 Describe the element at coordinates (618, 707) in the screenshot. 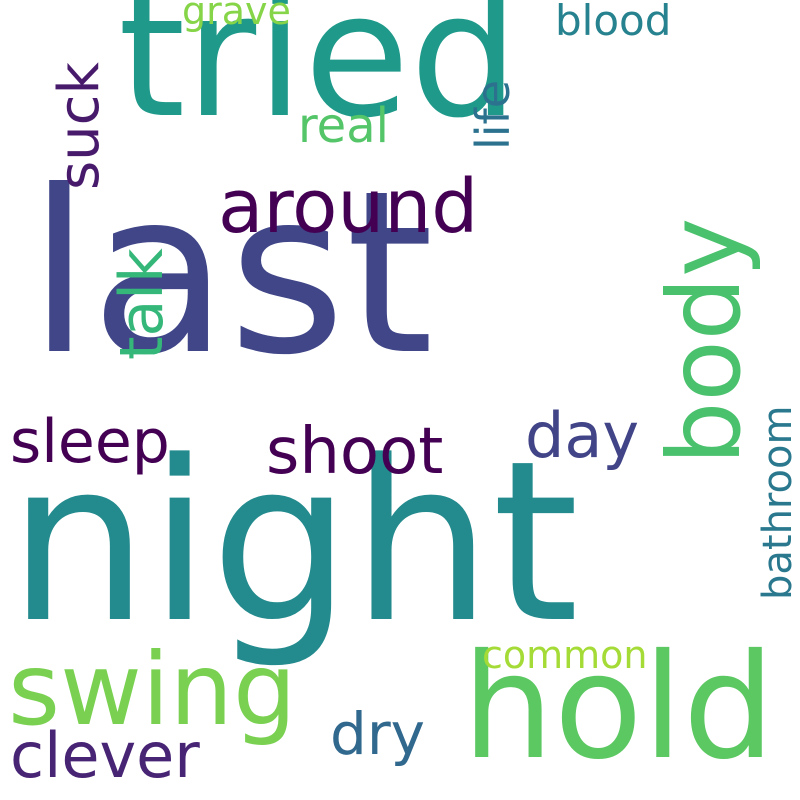

I see `word-hold: hold` at that location.